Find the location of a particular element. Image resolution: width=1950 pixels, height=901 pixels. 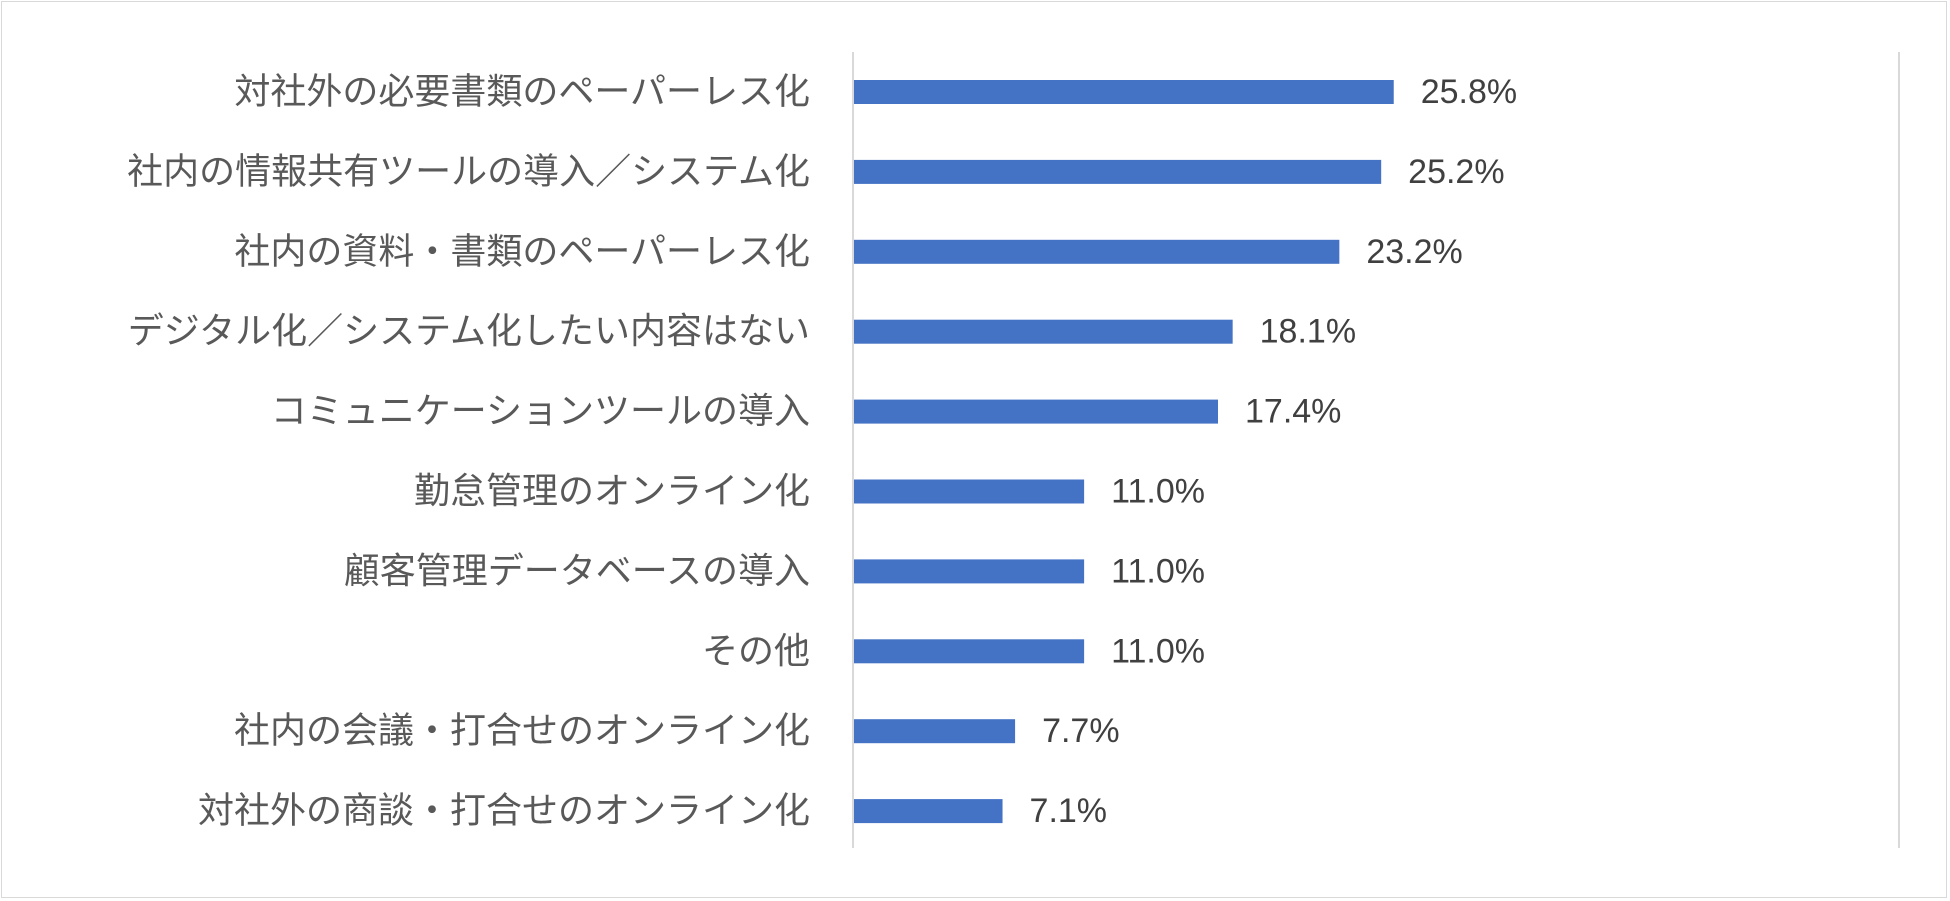

category-label: 社内の資料・書類のペーパーレス化 is located at coordinates (522, 251).